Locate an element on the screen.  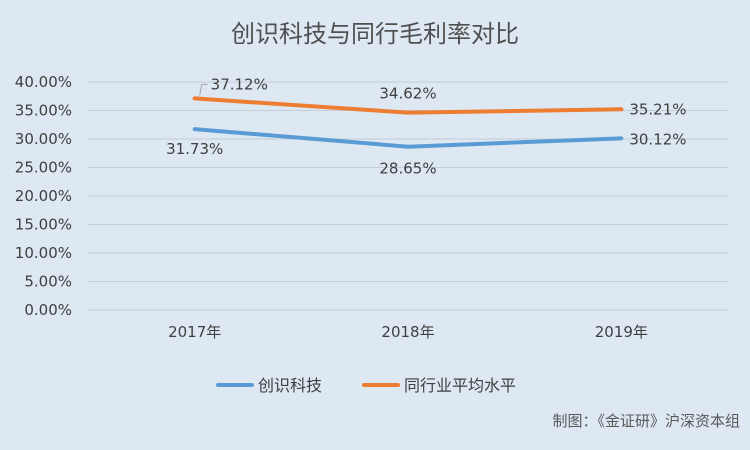
data-label: 28.65% is located at coordinates (407, 169).